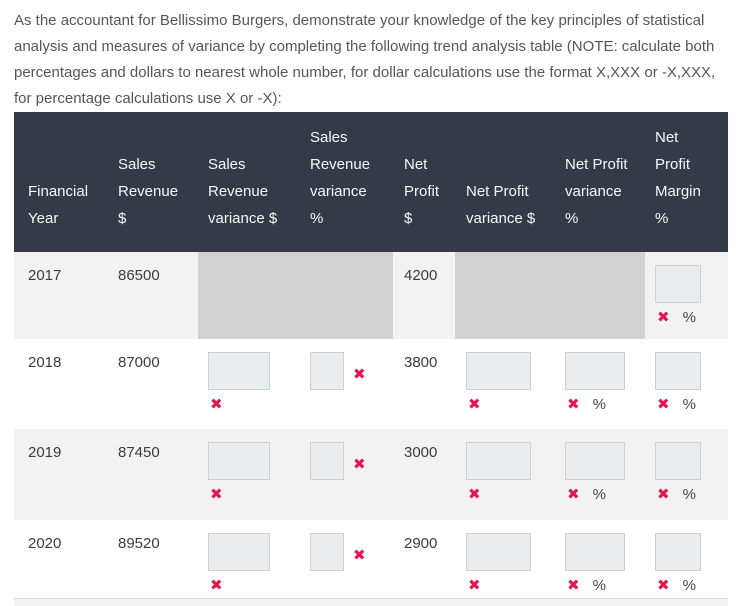 This screenshot has height=606, width=738. I want to click on column-header-sales-revenue: Sales Revenue $, so click(148, 191).